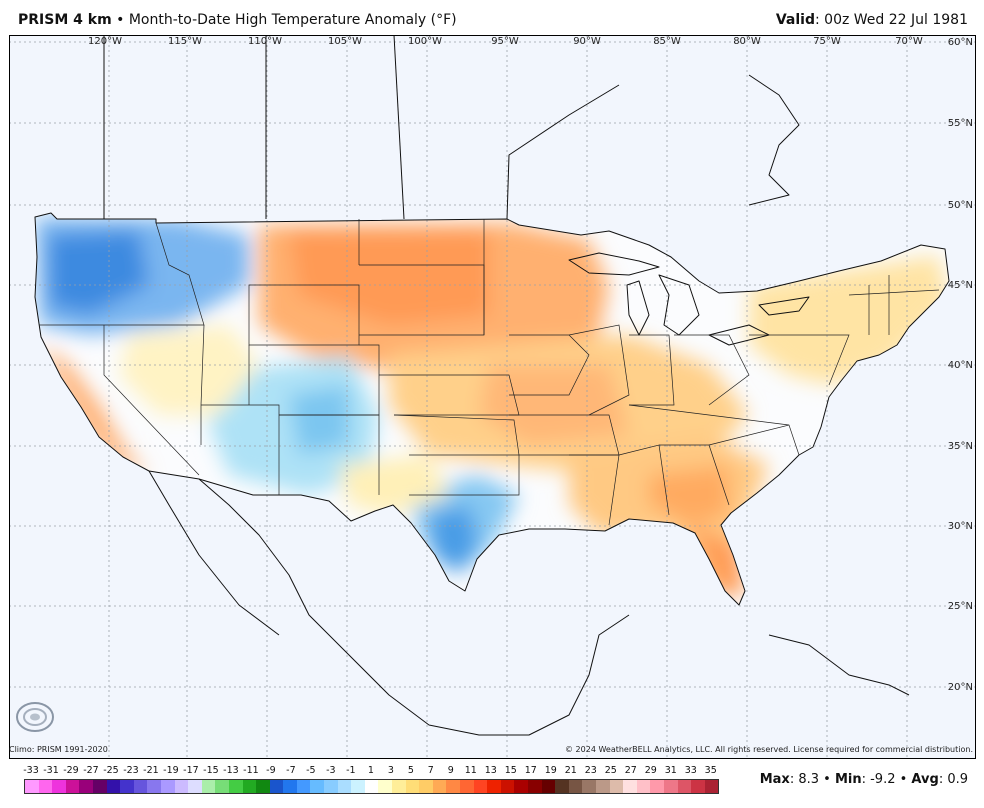 Image resolution: width=984 pixels, height=808 pixels. Describe the element at coordinates (795, 20) in the screenshot. I see `valid-label: Valid` at that location.